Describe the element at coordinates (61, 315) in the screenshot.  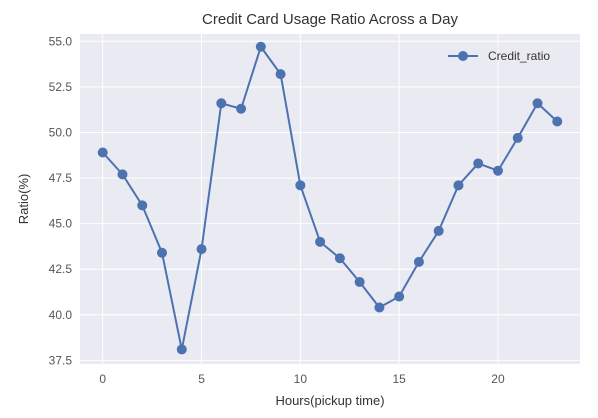
I see `y-tick-label: 40.0` at that location.